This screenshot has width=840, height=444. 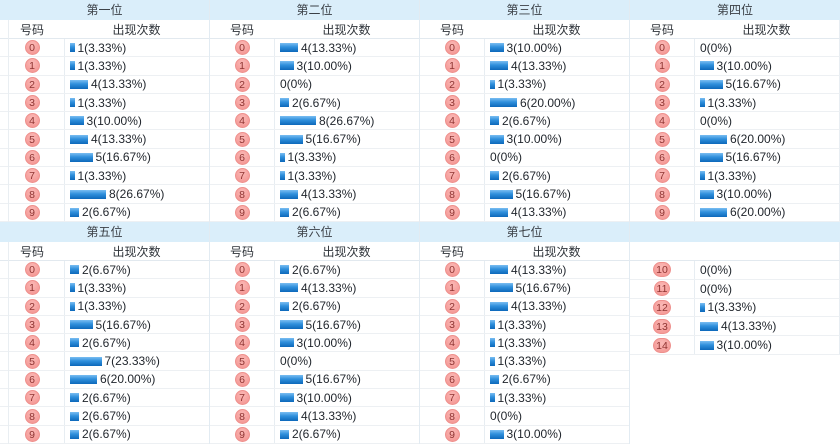 I want to click on number-cell: 10, so click(x=662, y=270).